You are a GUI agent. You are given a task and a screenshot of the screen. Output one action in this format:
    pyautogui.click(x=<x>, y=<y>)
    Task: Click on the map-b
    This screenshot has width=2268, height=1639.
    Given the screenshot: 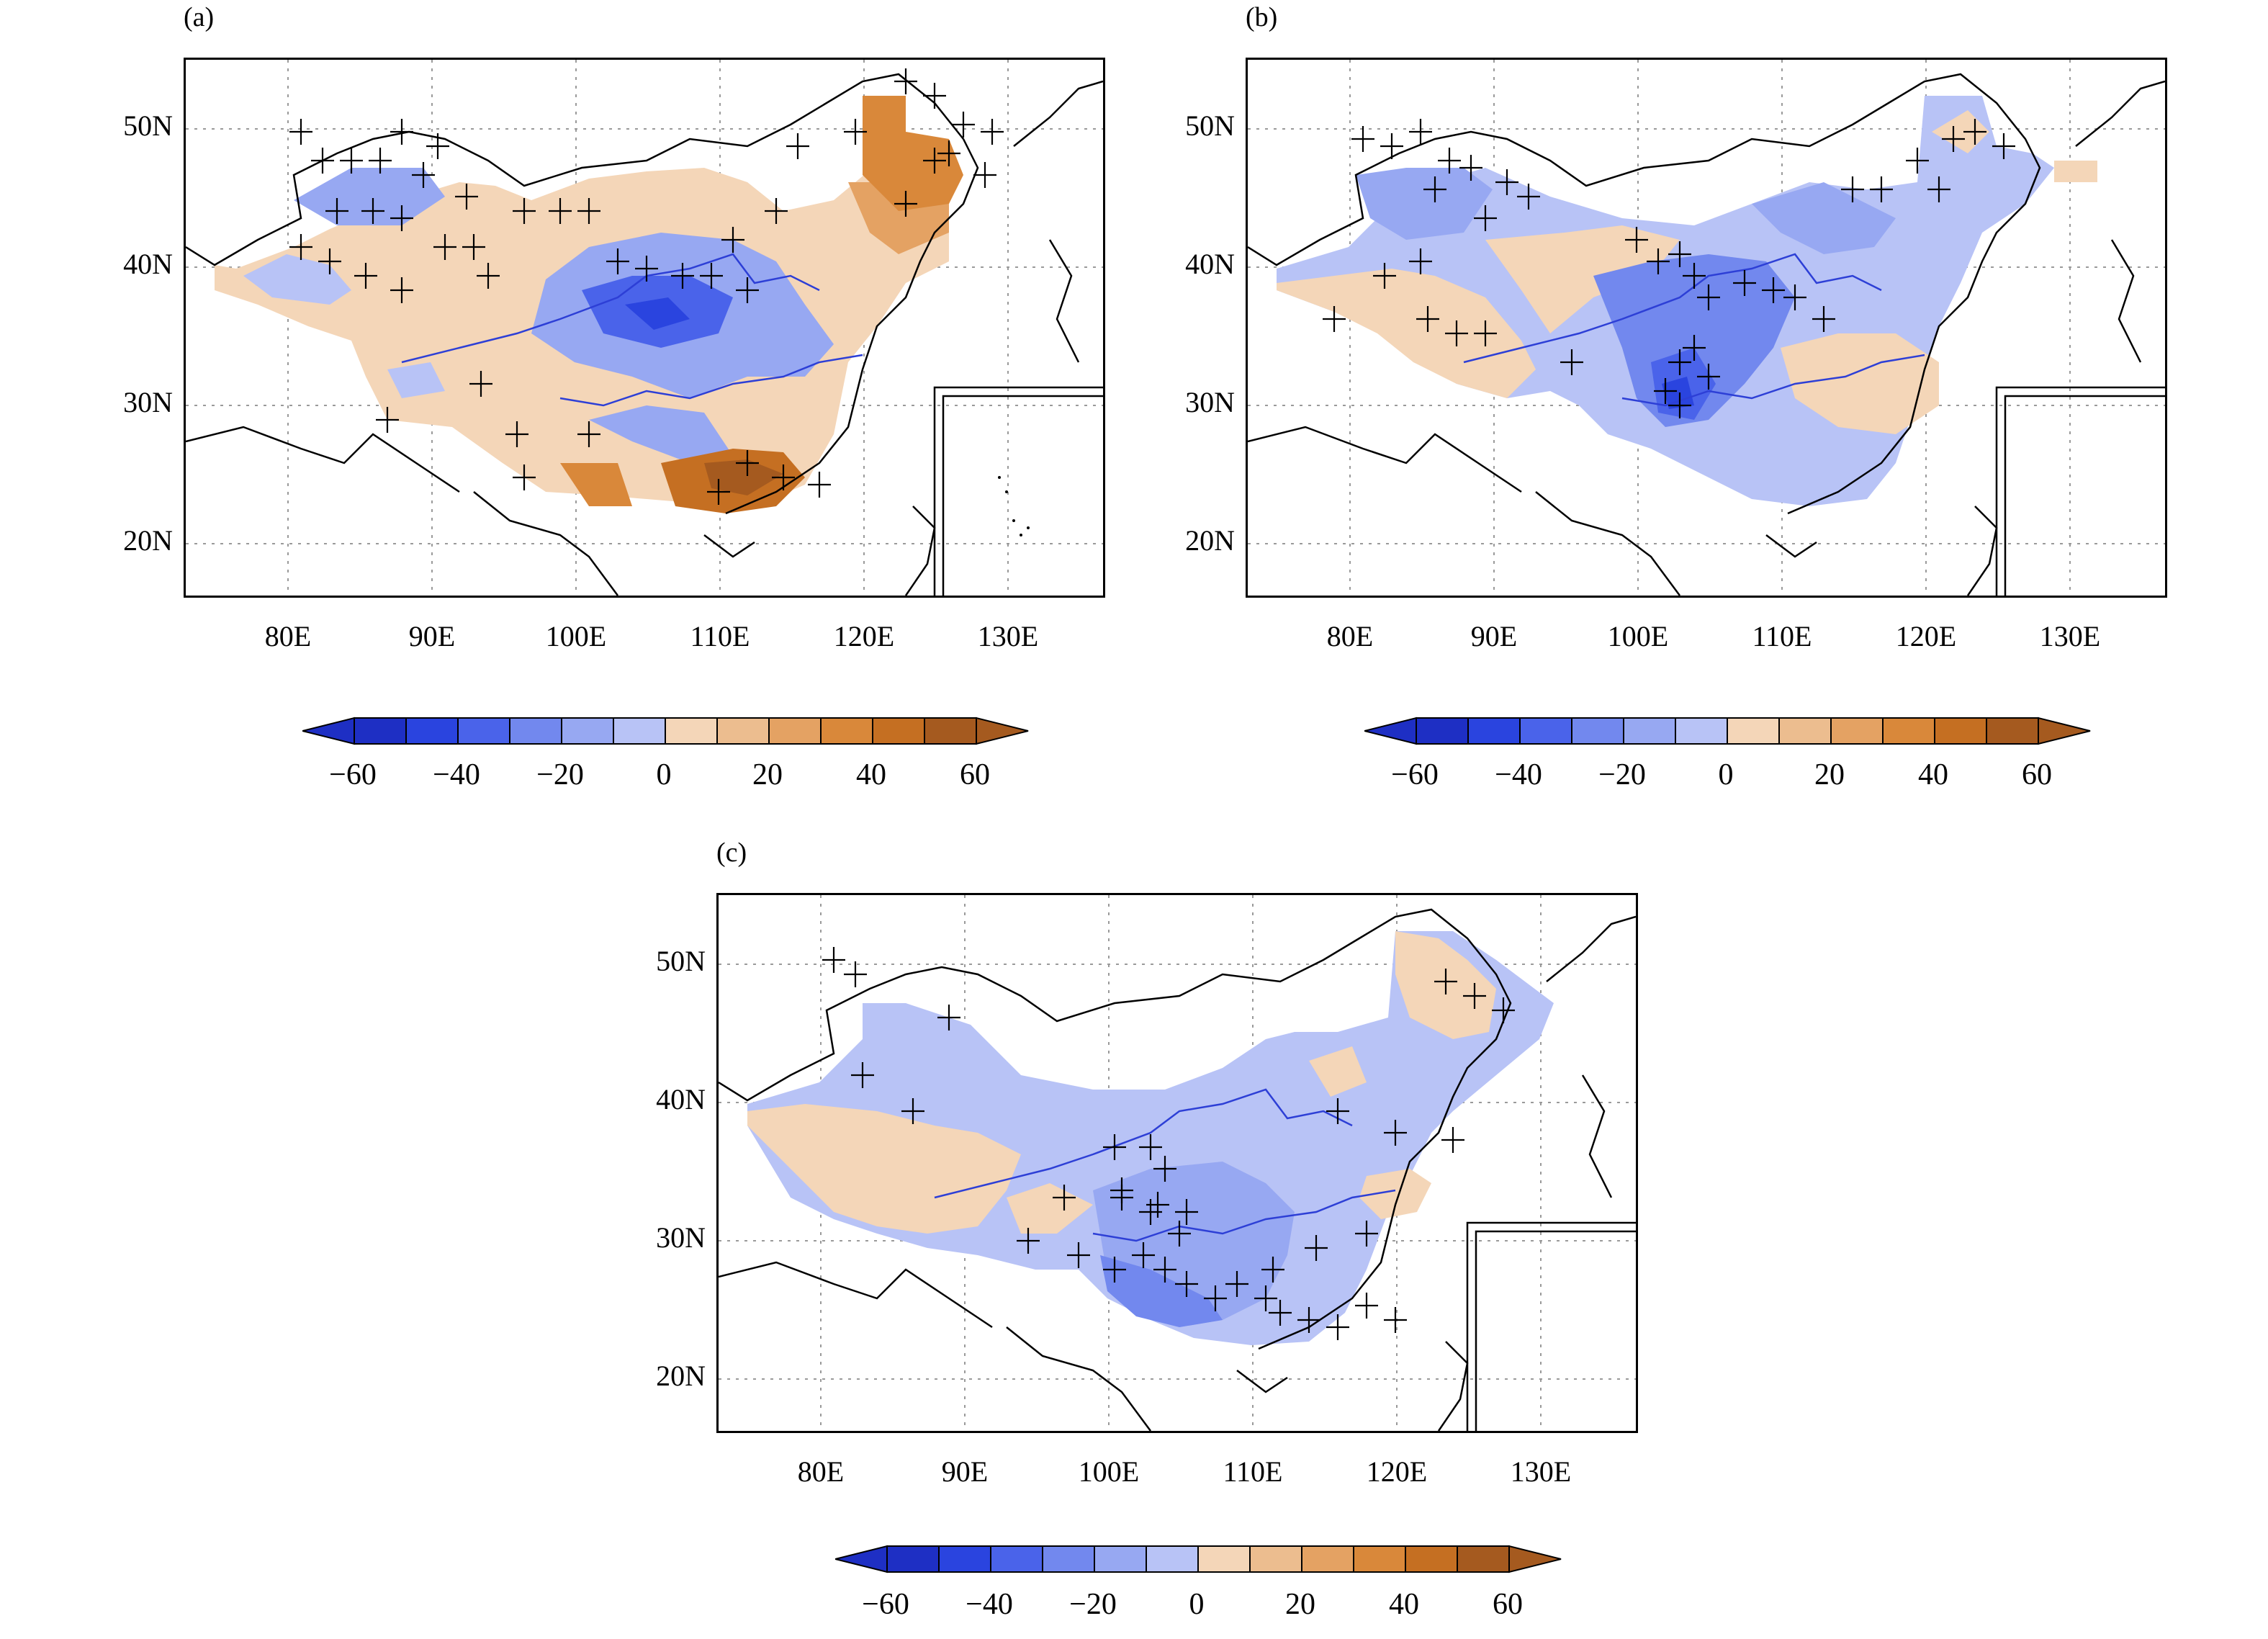 What is the action you would take?
    pyautogui.click(x=1706, y=328)
    